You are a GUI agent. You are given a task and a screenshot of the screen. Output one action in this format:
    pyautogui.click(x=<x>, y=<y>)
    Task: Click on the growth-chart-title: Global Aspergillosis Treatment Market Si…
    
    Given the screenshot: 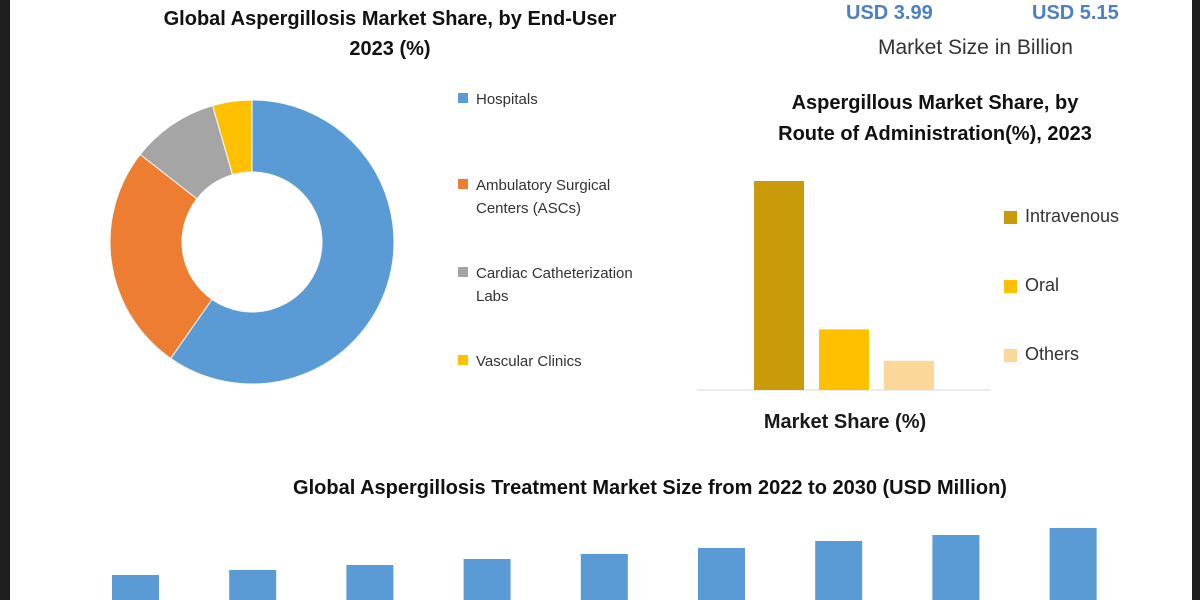 What is the action you would take?
    pyautogui.click(x=650, y=488)
    